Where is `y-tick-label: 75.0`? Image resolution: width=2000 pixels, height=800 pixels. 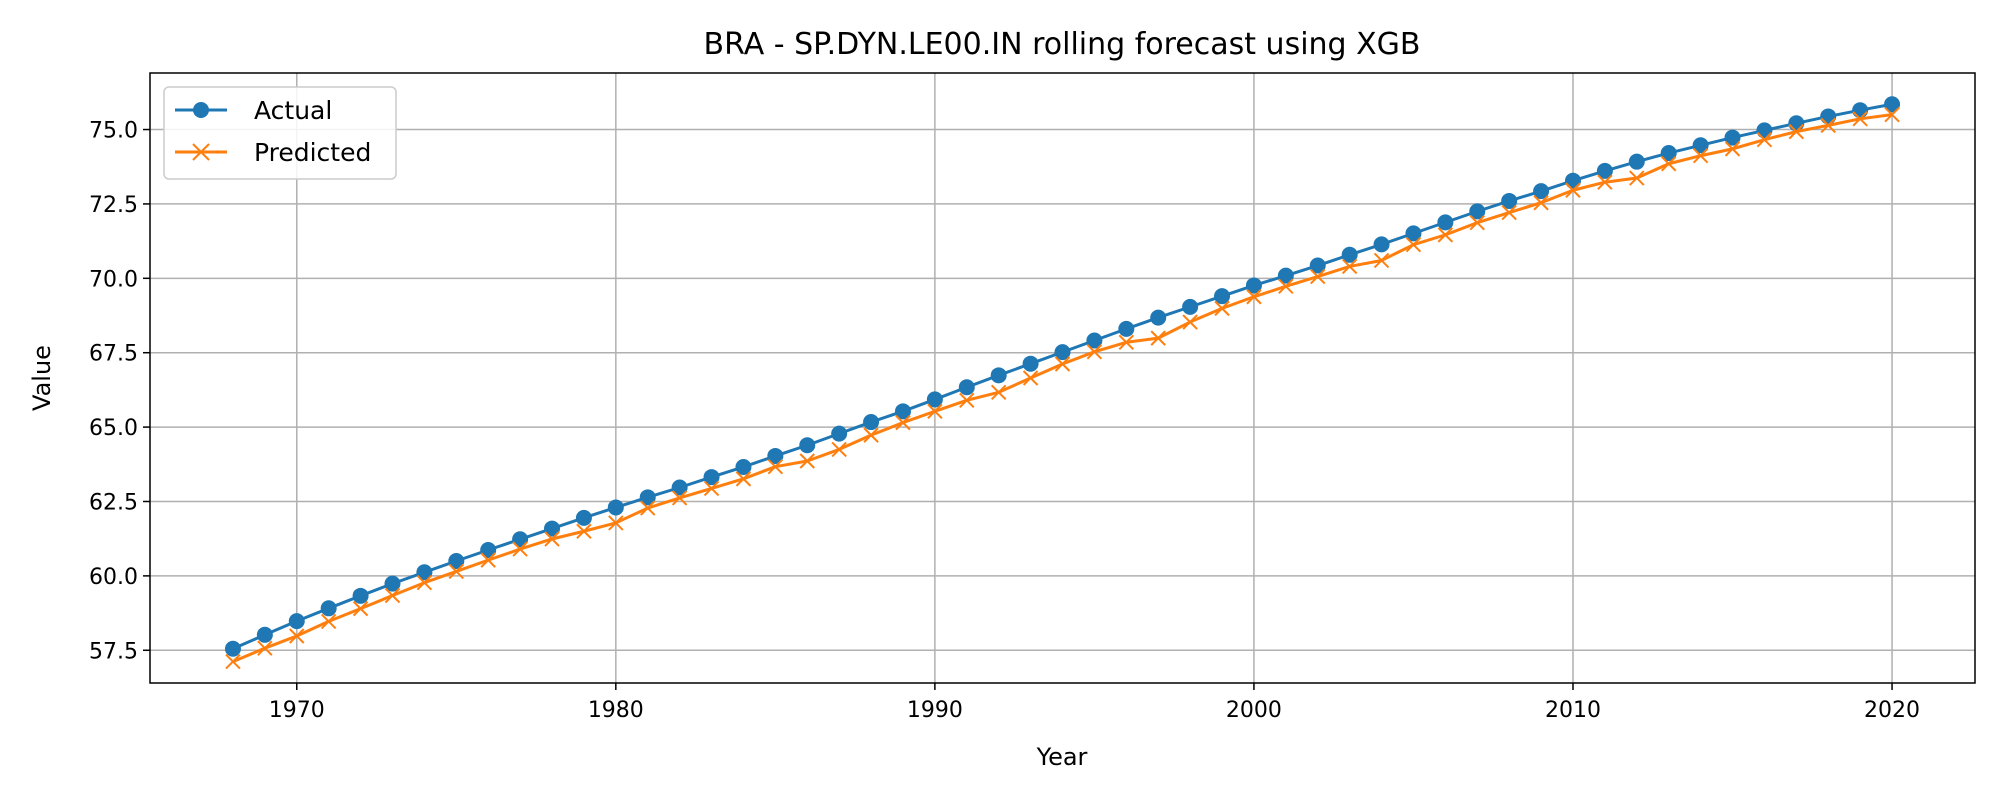 y-tick-label: 75.0 is located at coordinates (113, 131).